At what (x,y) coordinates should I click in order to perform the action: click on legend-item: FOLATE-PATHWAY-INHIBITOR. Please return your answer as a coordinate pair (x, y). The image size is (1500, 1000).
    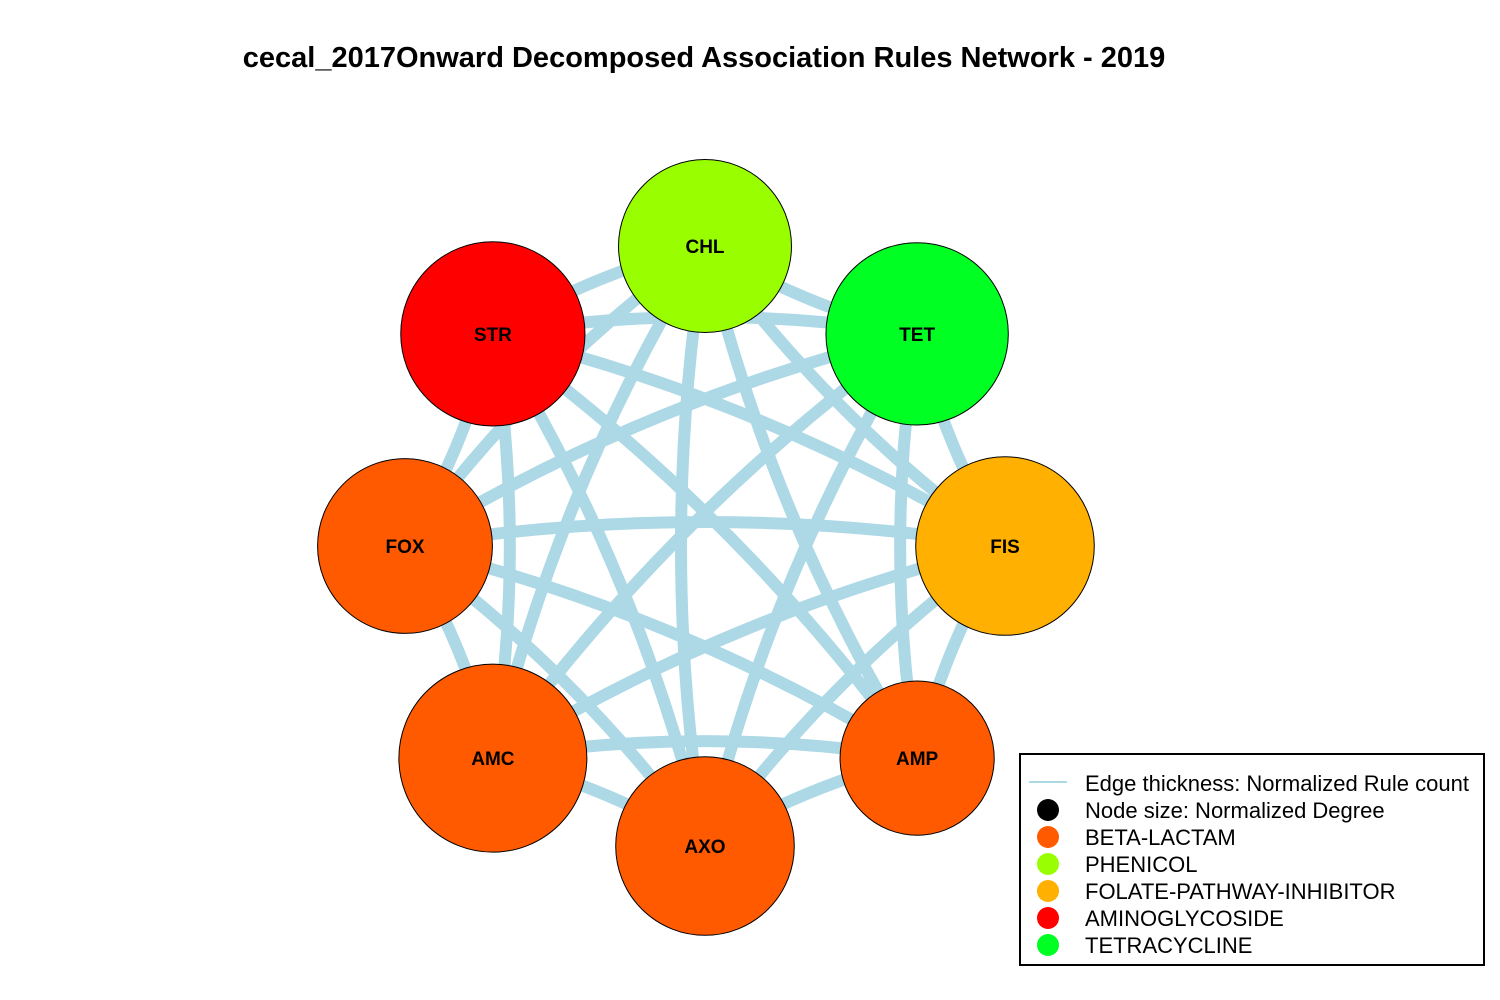
    Looking at the image, I should click on (1252, 890).